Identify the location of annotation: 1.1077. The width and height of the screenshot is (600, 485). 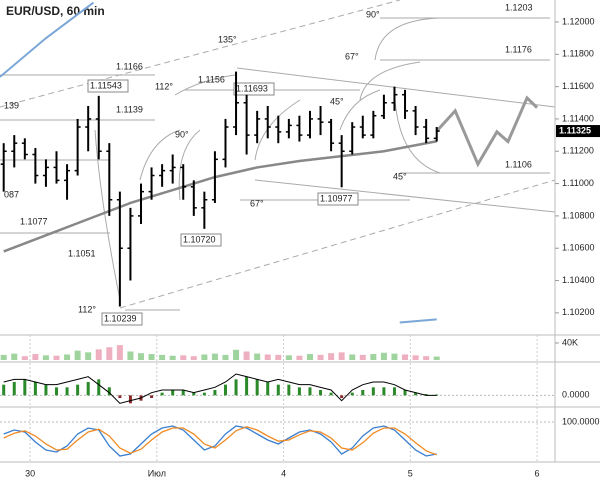
(34, 221).